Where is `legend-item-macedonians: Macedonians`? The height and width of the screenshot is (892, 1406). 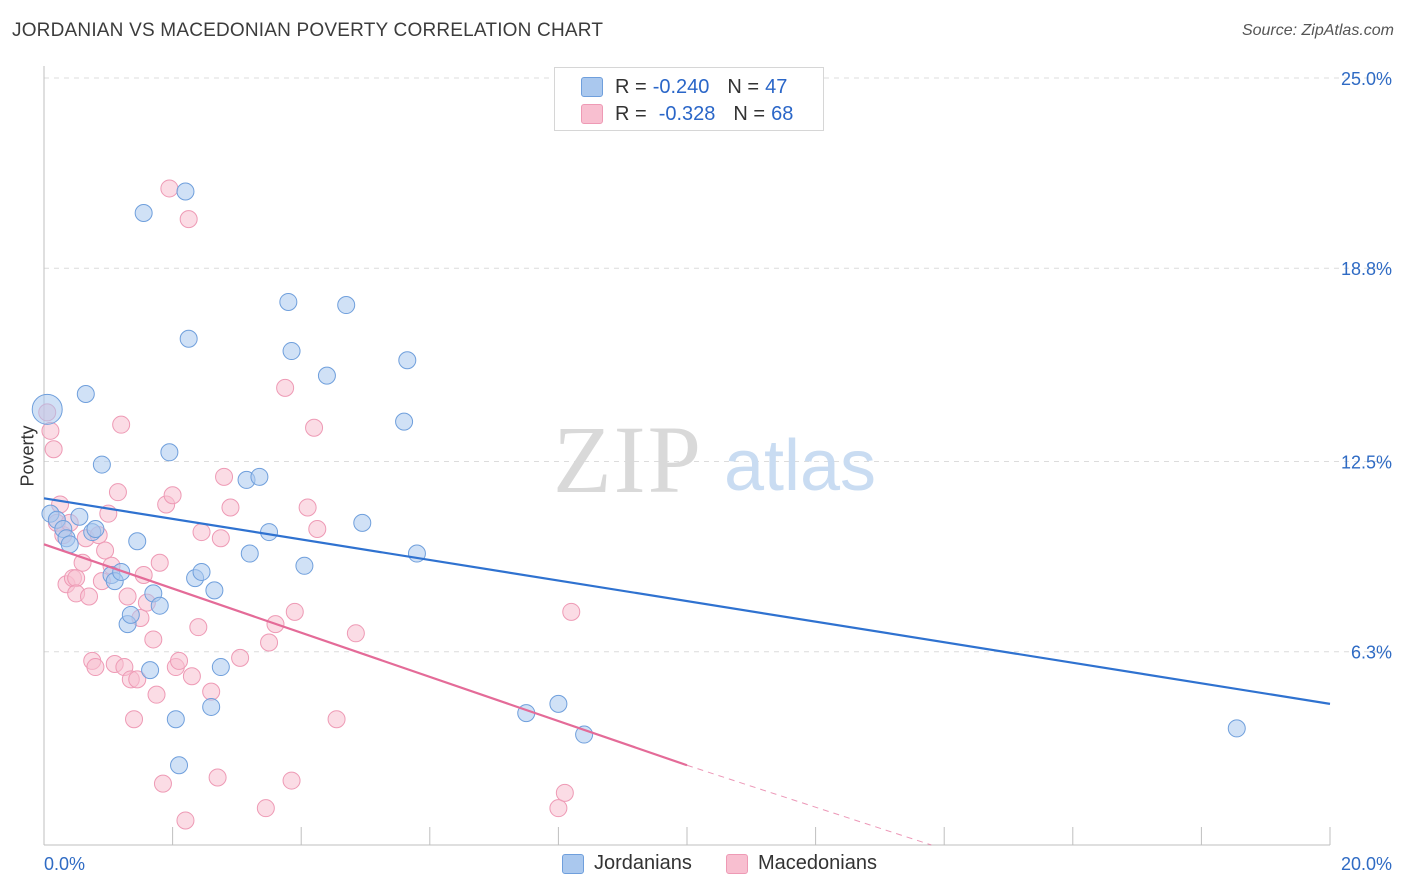 legend-item-macedonians: Macedonians is located at coordinates (801, 863).